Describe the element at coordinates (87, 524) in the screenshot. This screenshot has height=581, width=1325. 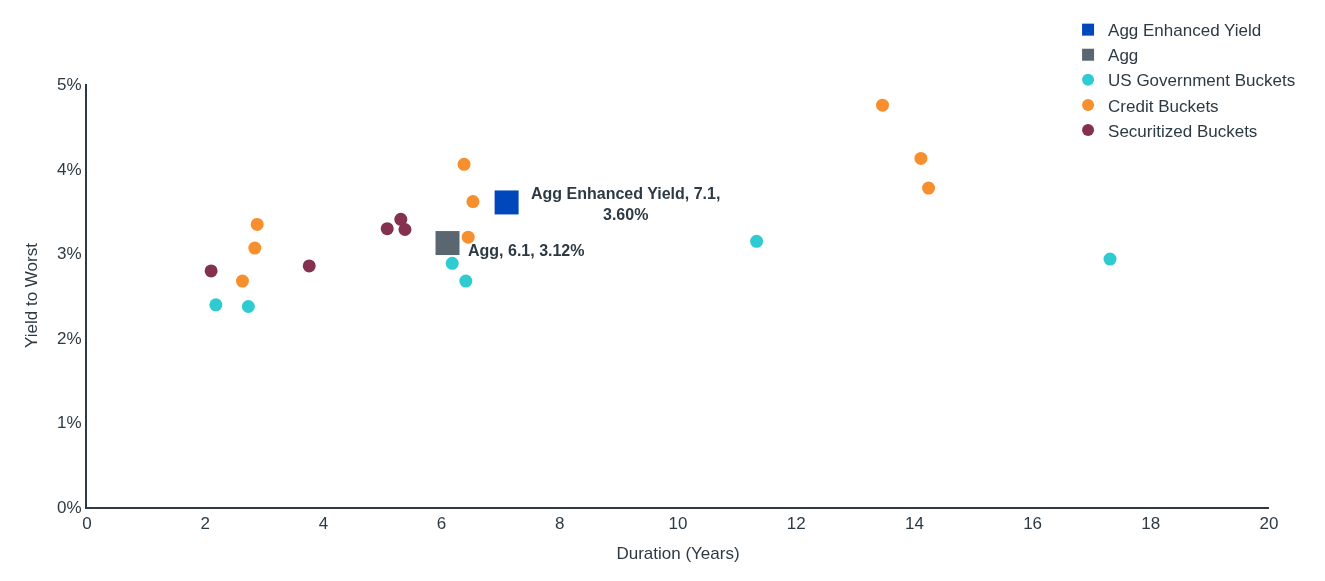
I see `x-tick-label: 0` at that location.